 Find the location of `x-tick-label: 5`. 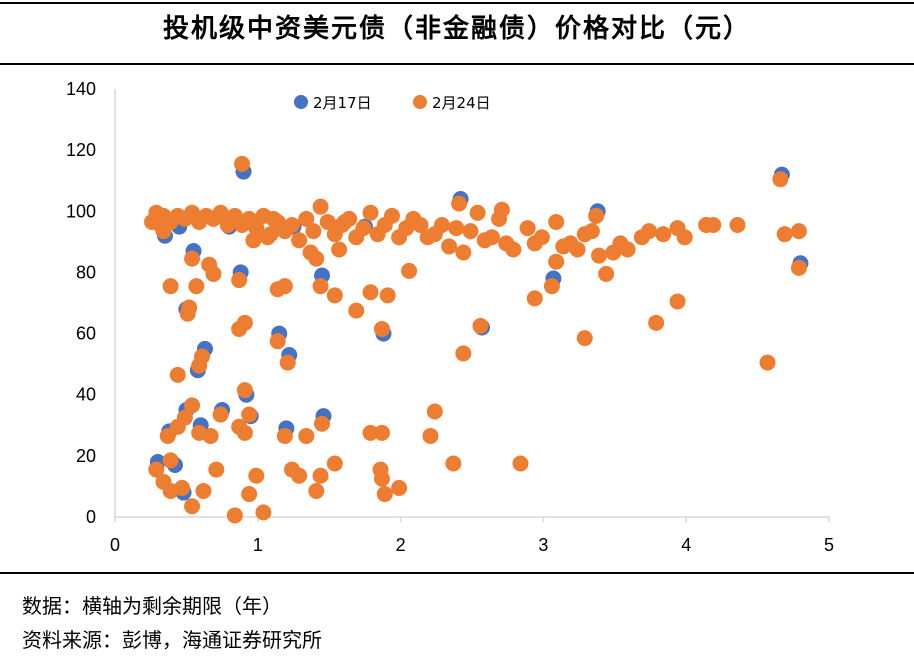

x-tick-label: 5 is located at coordinates (829, 545).